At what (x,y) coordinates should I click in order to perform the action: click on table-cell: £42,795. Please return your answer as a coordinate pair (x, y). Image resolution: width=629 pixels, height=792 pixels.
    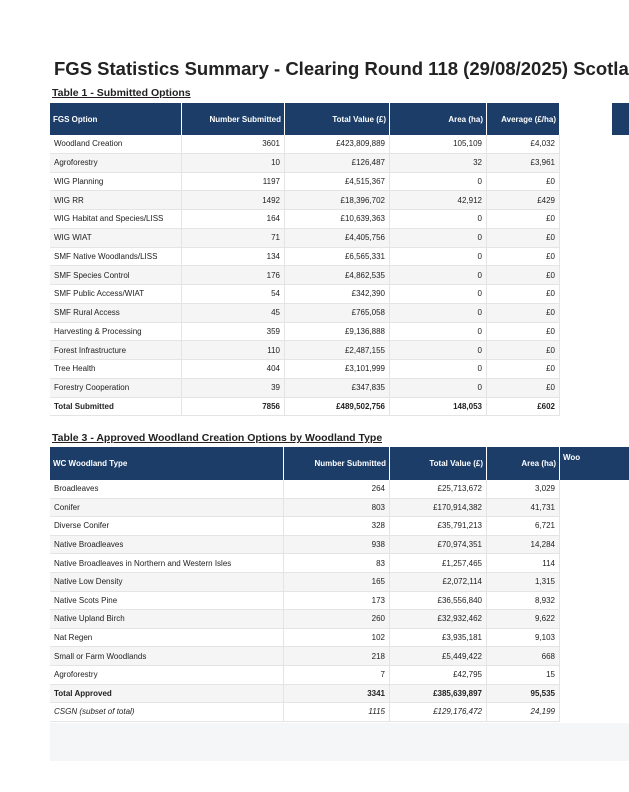
    Looking at the image, I should click on (438, 675).